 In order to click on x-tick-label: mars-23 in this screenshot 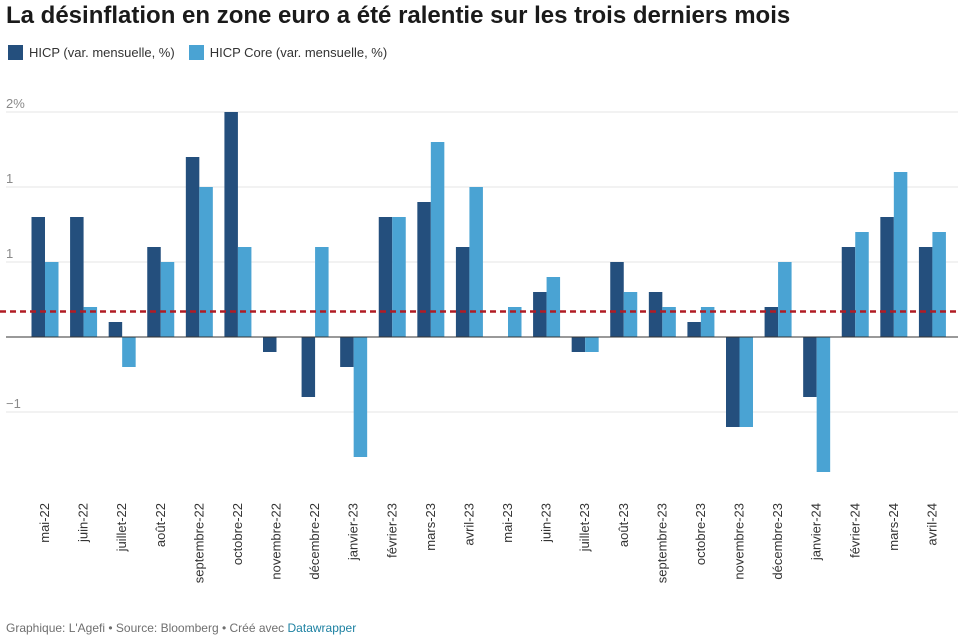, I will do `click(430, 527)`.